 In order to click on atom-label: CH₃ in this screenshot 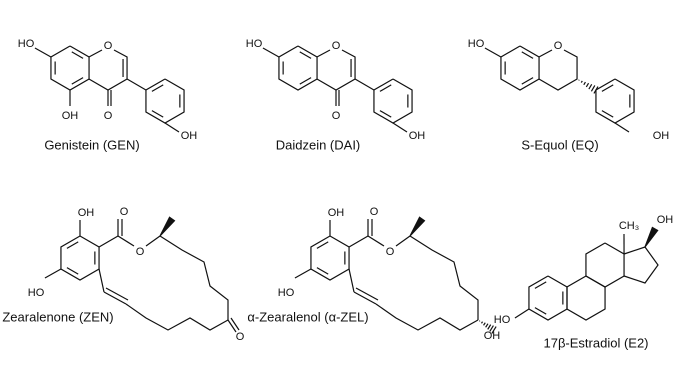, I will do `click(629, 226)`.